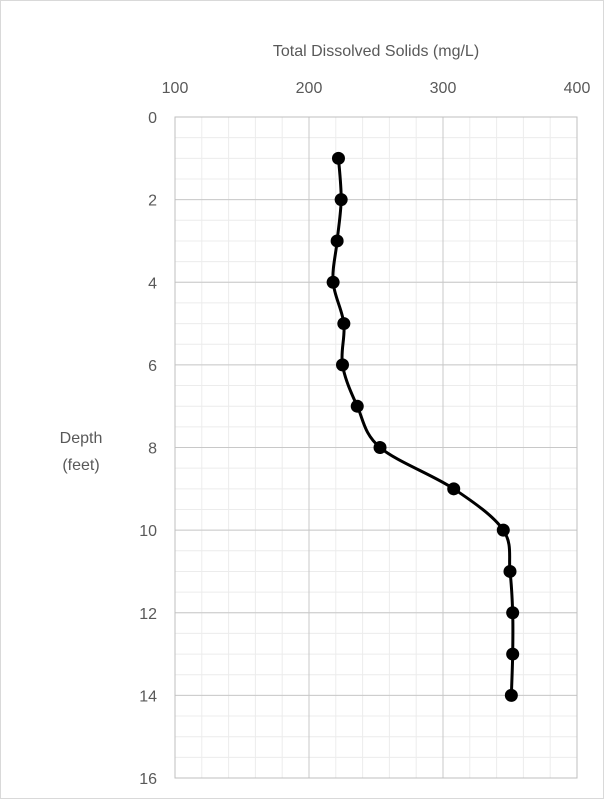  I want to click on y-tick-labels: 0 2 4 6 8 10 12 14 16, so click(148, 449).